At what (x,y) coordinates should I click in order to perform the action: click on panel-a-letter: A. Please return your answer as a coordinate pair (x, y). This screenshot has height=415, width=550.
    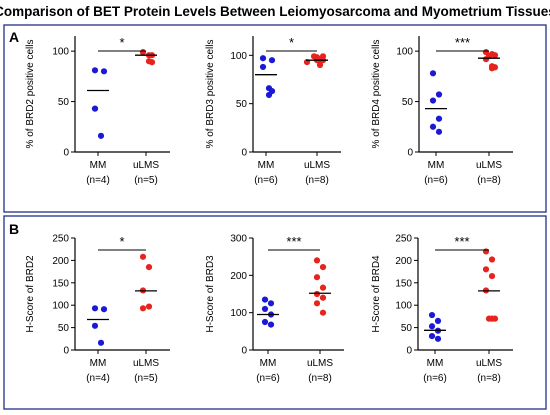
    Looking at the image, I should click on (14, 37).